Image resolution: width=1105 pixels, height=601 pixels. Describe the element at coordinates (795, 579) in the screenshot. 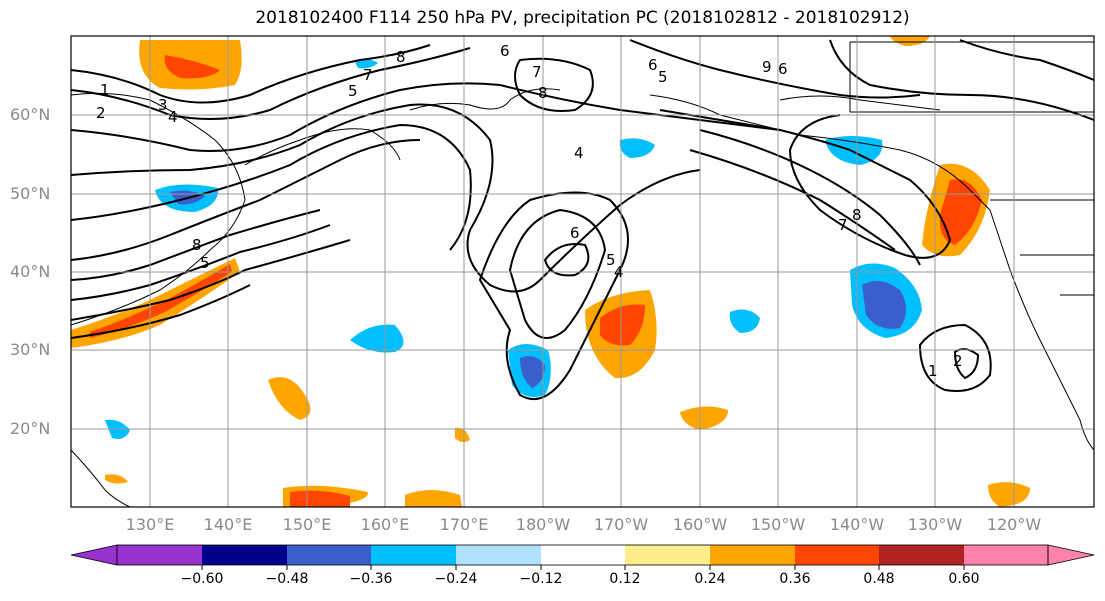

I see `colorbar-tick-label: 0.36` at that location.